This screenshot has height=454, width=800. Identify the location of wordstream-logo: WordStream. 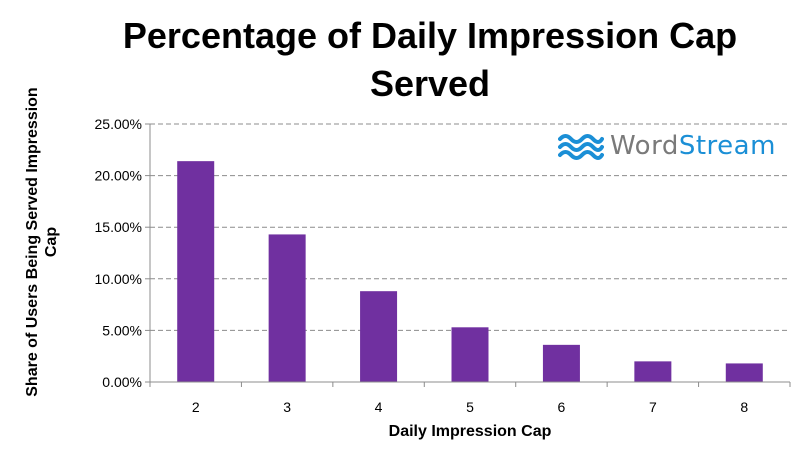
(667, 146).